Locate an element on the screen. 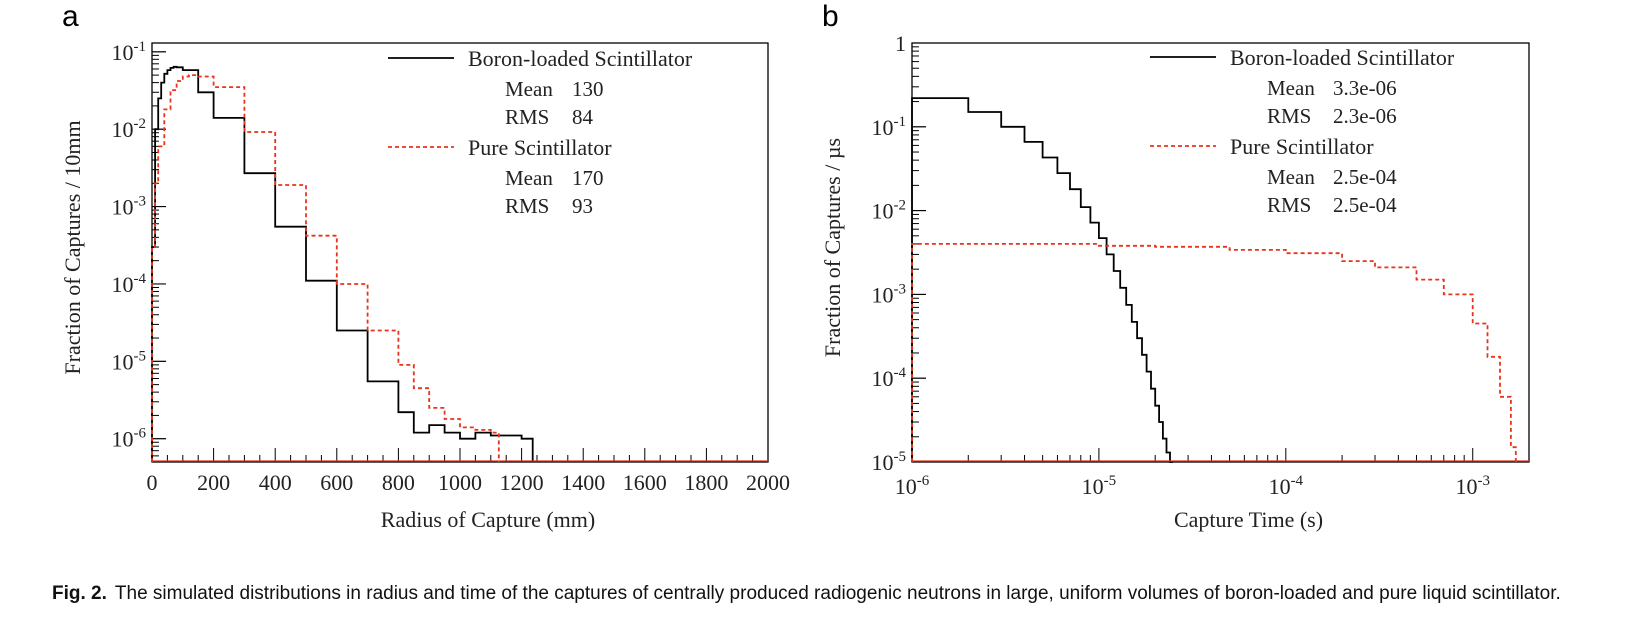 Image resolution: width=1631 pixels, height=640 pixels. panel-b-ytick-label-3-base: 10 is located at coordinates (883, 211).